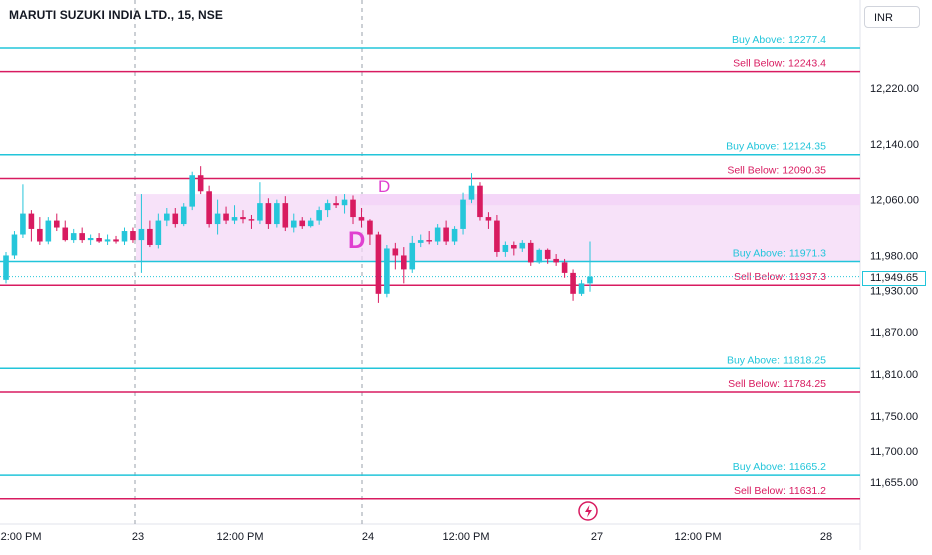 The image size is (932, 555). Describe the element at coordinates (780, 491) in the screenshot. I see `sell-level-label: Sell Below: 11631.2` at that location.